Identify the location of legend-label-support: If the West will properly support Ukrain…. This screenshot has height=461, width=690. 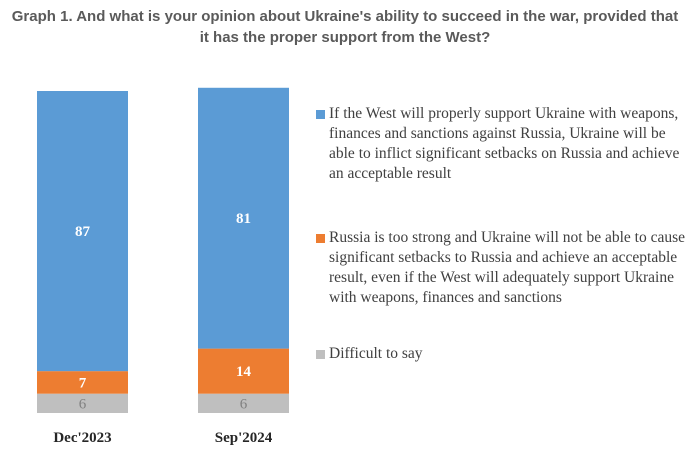
(504, 143).